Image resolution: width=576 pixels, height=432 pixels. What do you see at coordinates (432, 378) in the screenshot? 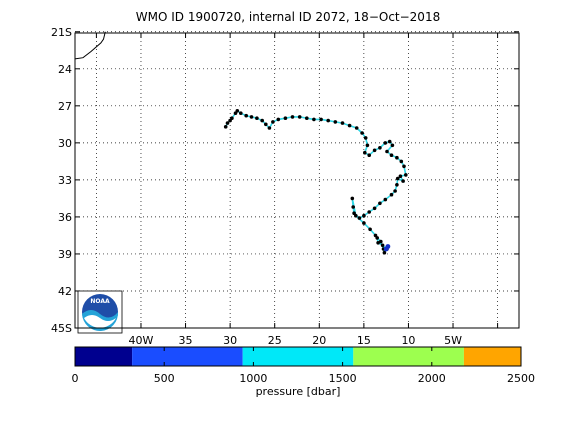
I see `colorbar-tick-label: 2000` at bounding box center [432, 378].